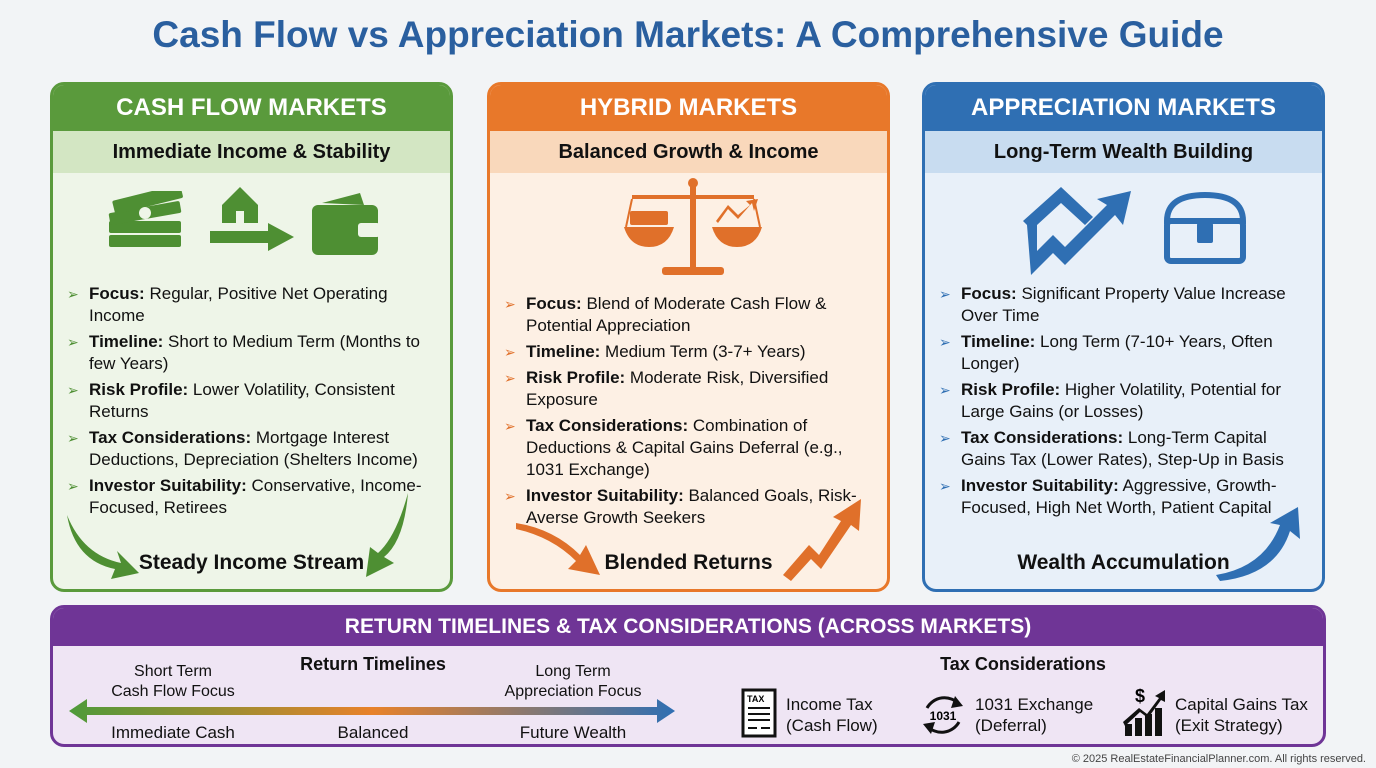 Image resolution: width=1376 pixels, height=768 pixels. Describe the element at coordinates (252, 219) in the screenshot. I see `house-arrow-icon` at that location.